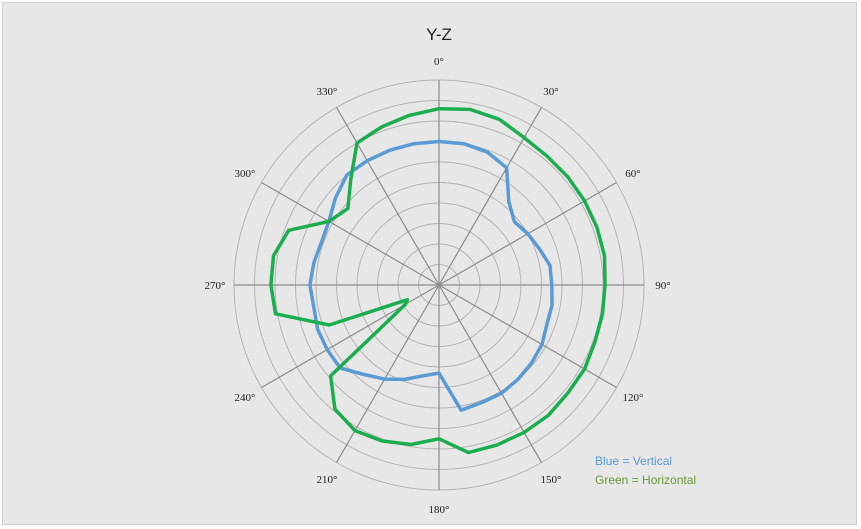 This screenshot has width=861, height=529. I want to click on series-vertical-line, so click(431, 275).